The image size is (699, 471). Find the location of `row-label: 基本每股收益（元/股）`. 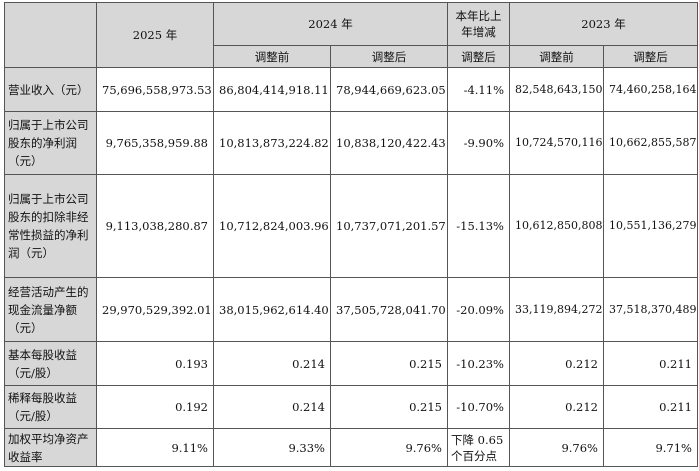

row-label: 基本每股收益（元/股） is located at coordinates (50, 363).